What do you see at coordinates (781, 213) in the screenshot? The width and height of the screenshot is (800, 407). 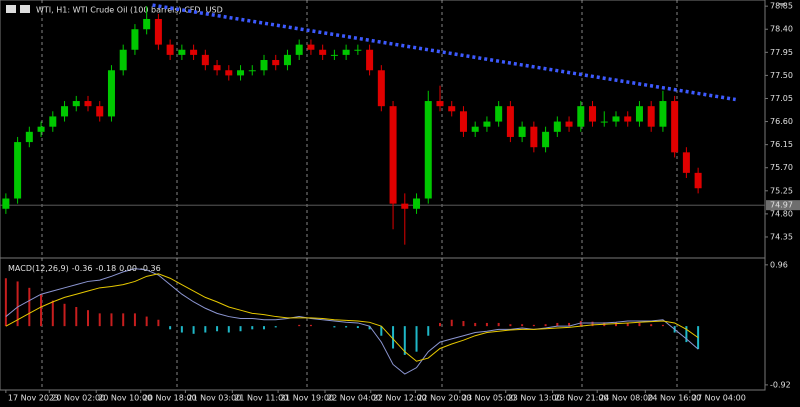 I see `y-tick-label: 74.80` at bounding box center [781, 213].